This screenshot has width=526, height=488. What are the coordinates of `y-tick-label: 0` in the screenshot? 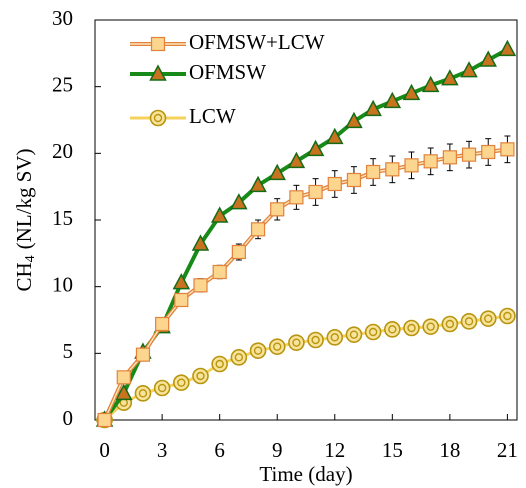 It's located at (68, 418).